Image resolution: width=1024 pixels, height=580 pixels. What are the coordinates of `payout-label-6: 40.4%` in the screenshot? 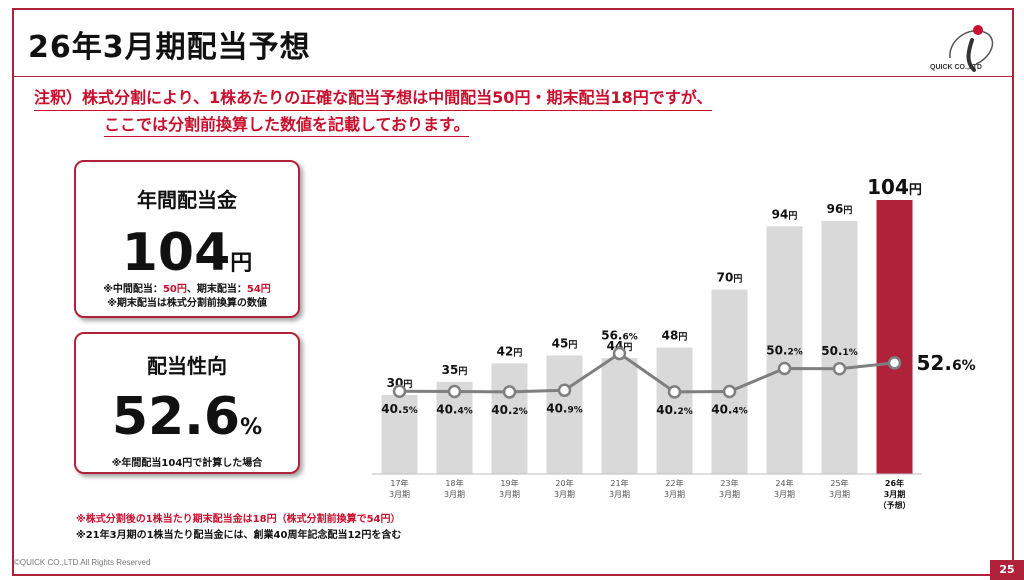 It's located at (729, 409).